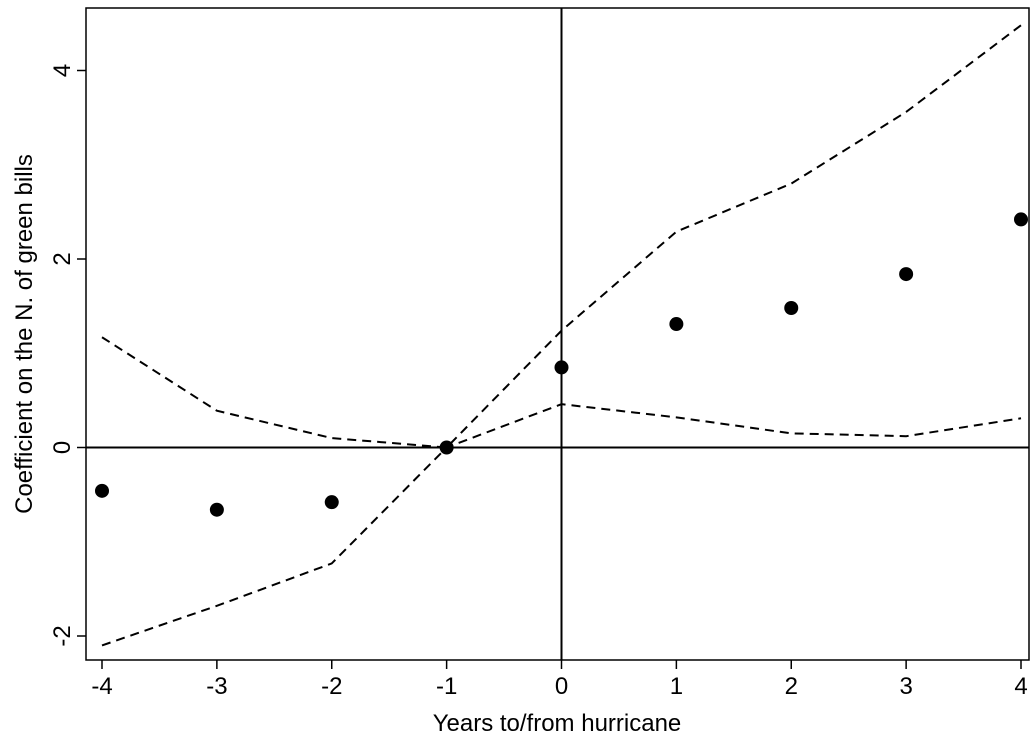 The height and width of the screenshot is (739, 1030). I want to click on y-axis-title: Coefficient on the N. of green bills, so click(24, 334).